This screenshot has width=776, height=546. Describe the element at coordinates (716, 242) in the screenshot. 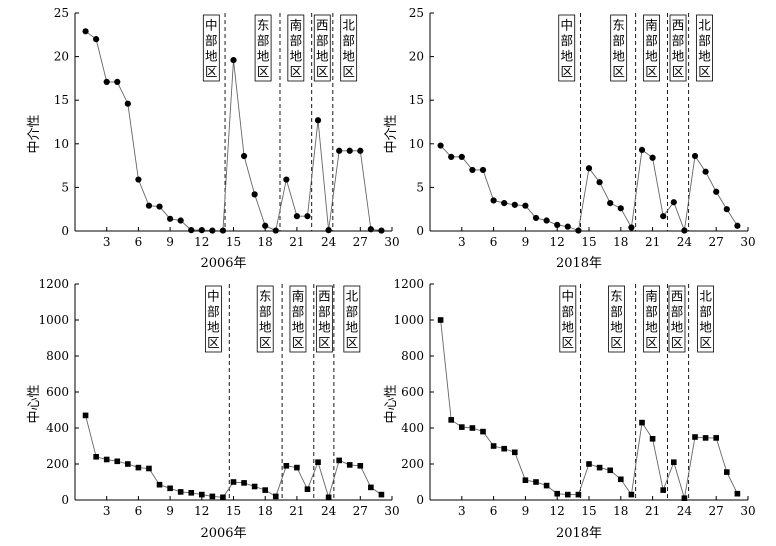

I see `x-tick-label: 27` at that location.